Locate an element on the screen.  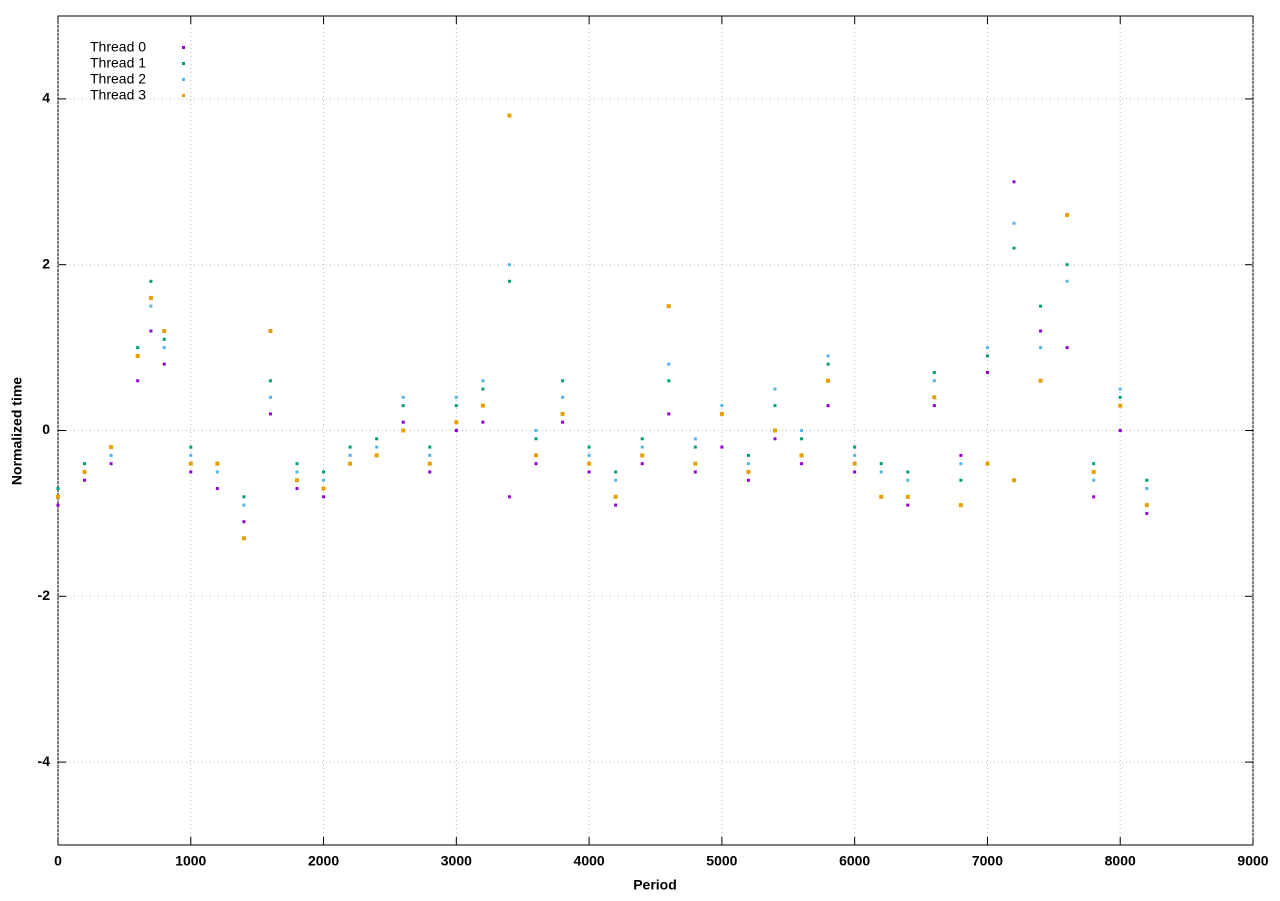
y-axis-label: Normalized time is located at coordinates (17, 431).